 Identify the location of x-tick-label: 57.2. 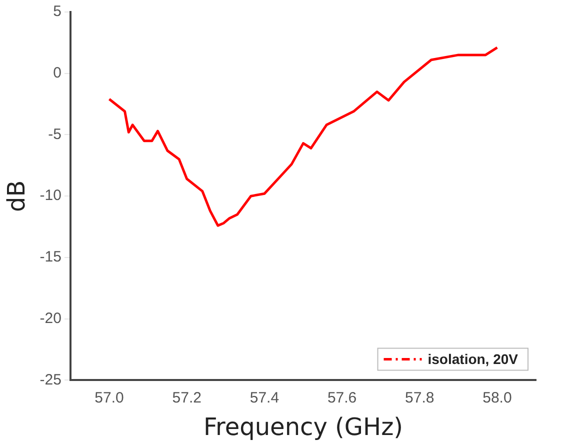
(187, 397).